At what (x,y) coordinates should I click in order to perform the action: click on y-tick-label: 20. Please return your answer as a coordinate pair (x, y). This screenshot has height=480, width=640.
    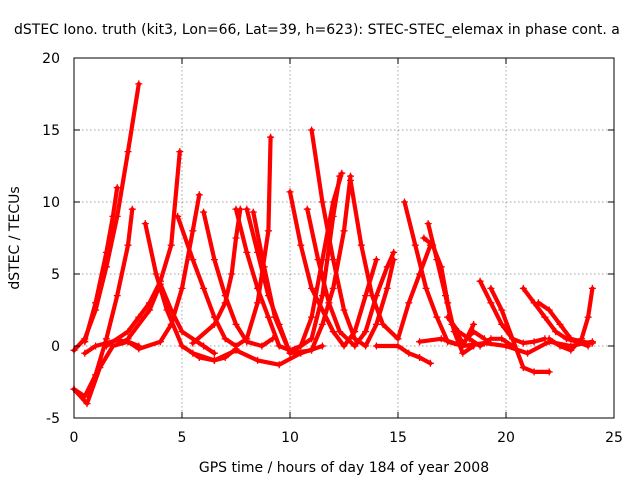
    Looking at the image, I should click on (51, 59).